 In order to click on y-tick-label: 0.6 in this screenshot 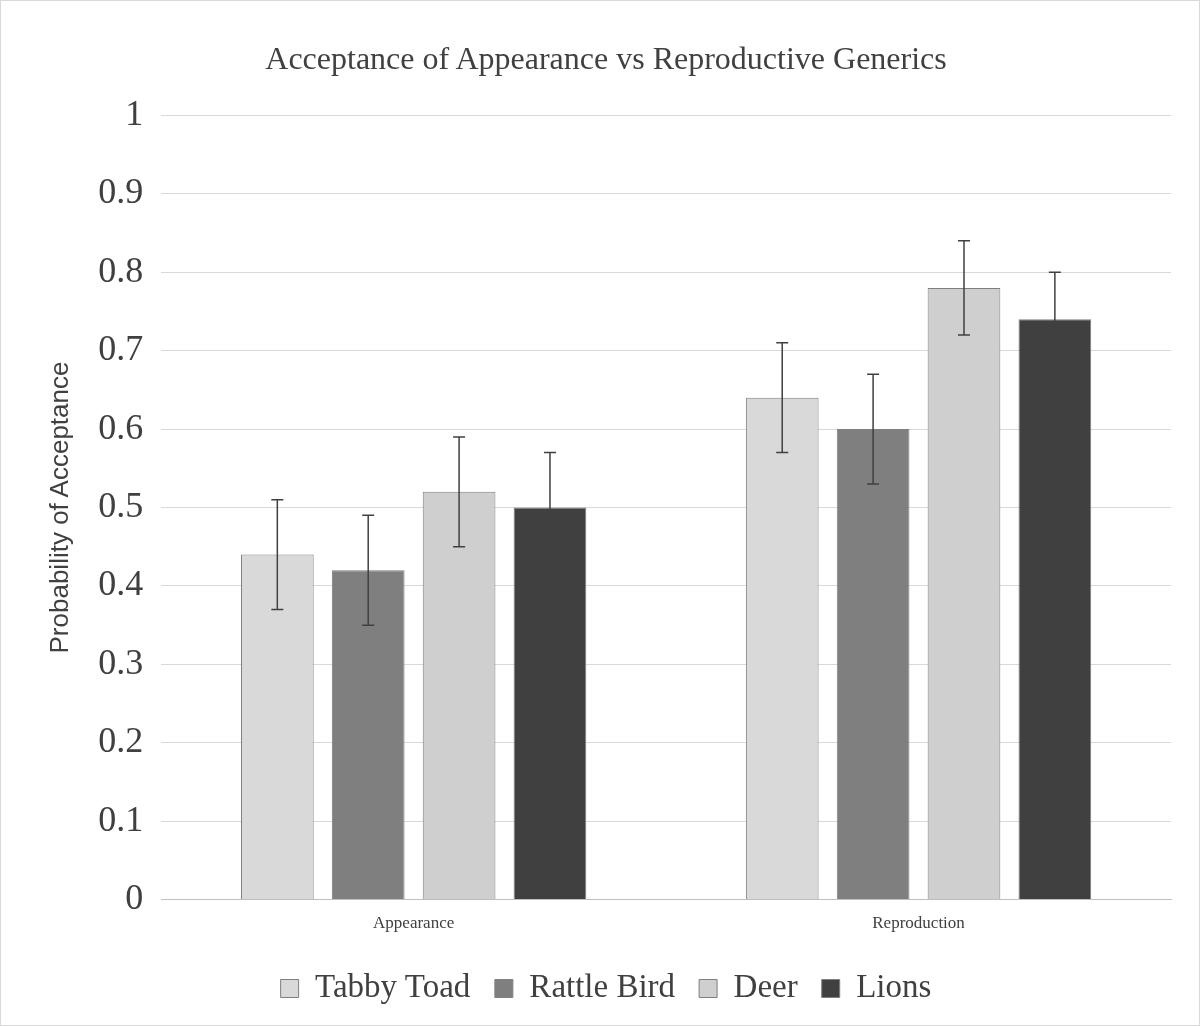, I will do `click(121, 426)`.